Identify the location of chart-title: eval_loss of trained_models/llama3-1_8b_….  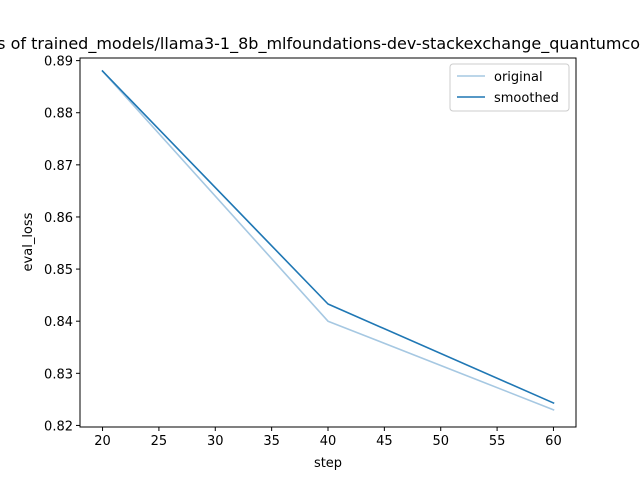
(320, 44).